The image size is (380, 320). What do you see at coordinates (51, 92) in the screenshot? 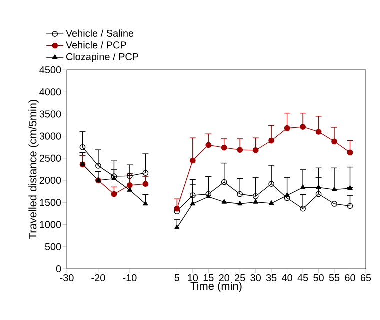
I see `y-tick-label: 4000` at bounding box center [51, 92].